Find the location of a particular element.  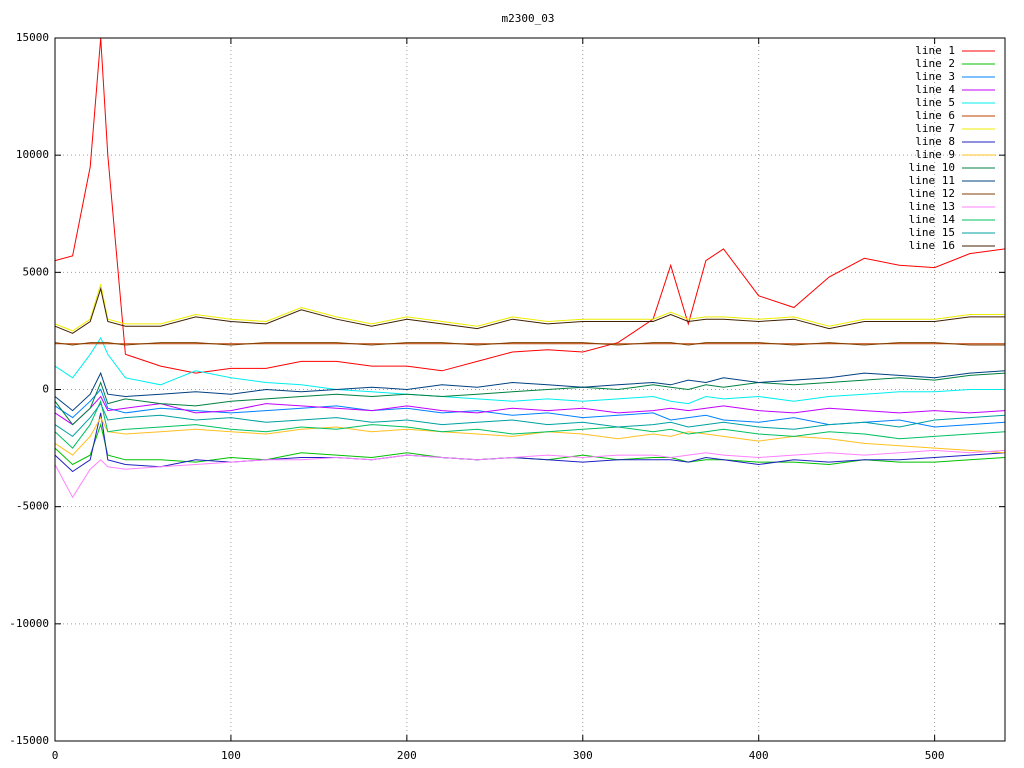

y-tick-label: -10000 is located at coordinates (29, 623).